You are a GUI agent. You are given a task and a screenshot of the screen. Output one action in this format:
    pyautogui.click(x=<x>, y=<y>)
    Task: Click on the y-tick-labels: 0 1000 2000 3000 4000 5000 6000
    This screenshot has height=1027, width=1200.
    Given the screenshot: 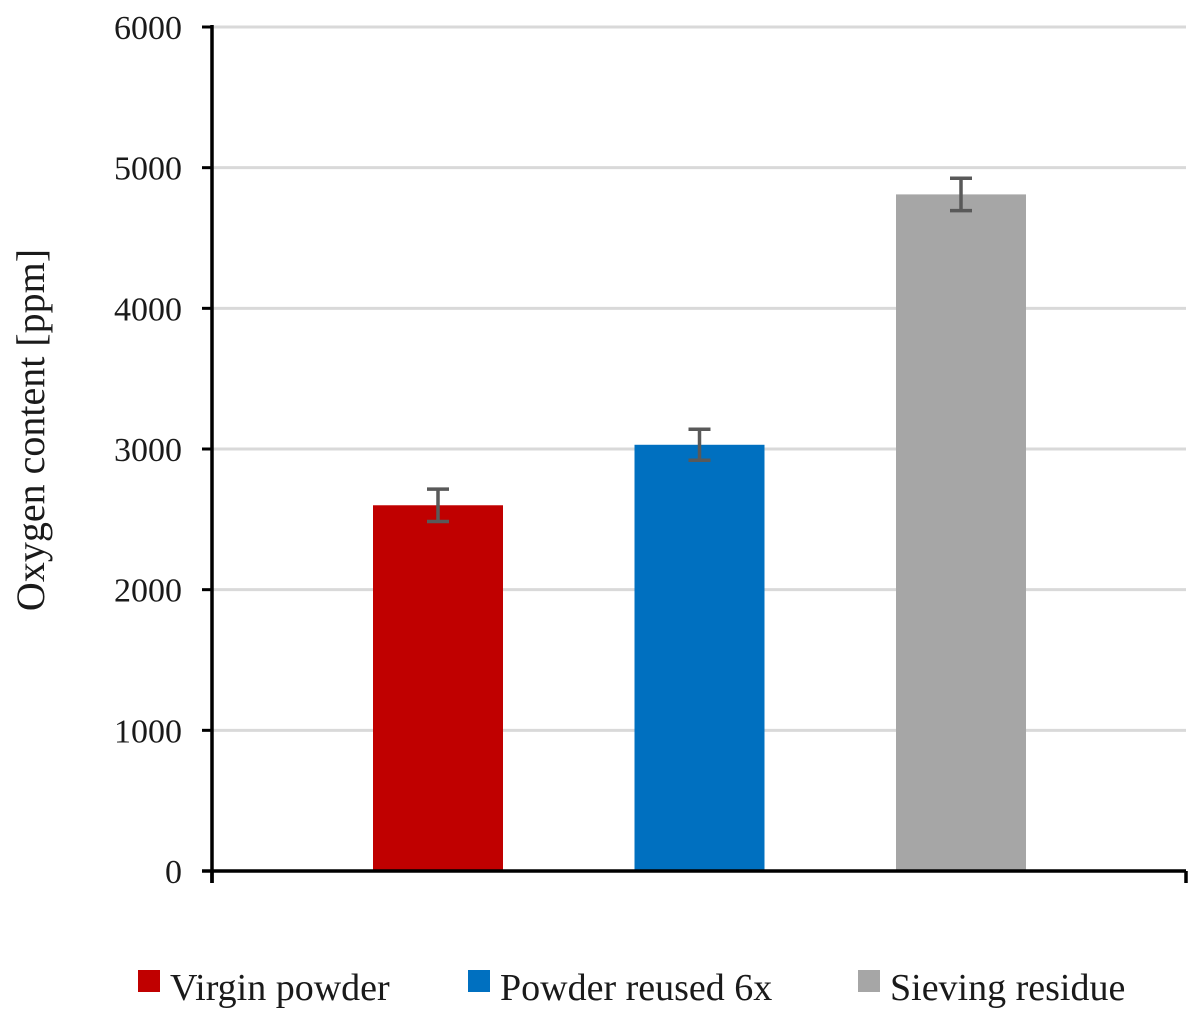 What is the action you would take?
    pyautogui.click(x=148, y=450)
    